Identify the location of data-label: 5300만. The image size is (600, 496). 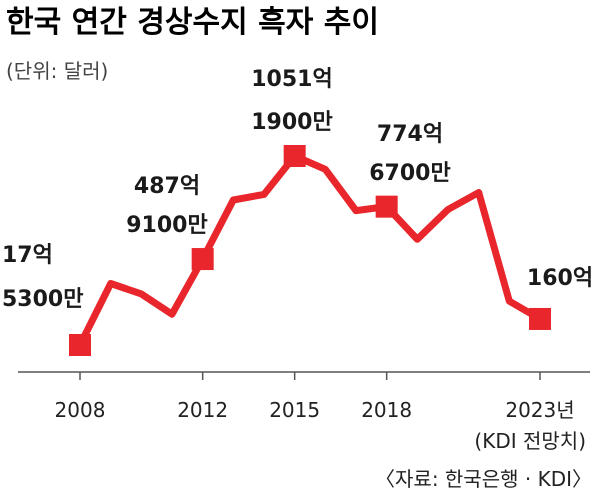
(42, 299).